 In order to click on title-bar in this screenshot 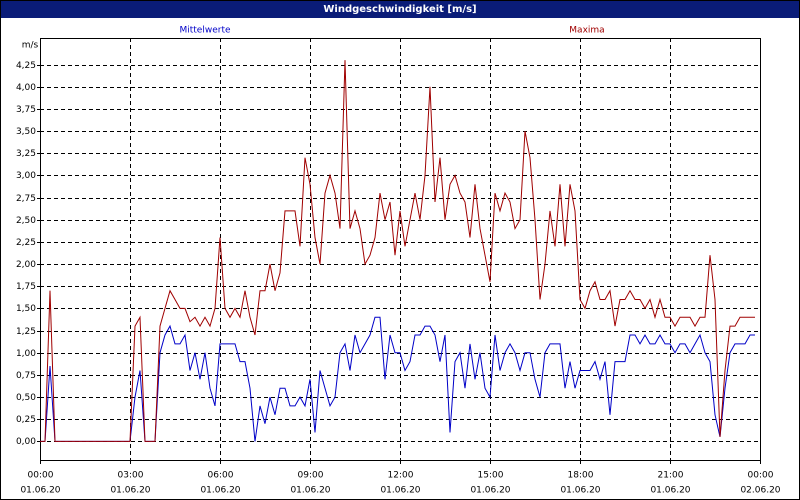, I will do `click(400, 9)`.